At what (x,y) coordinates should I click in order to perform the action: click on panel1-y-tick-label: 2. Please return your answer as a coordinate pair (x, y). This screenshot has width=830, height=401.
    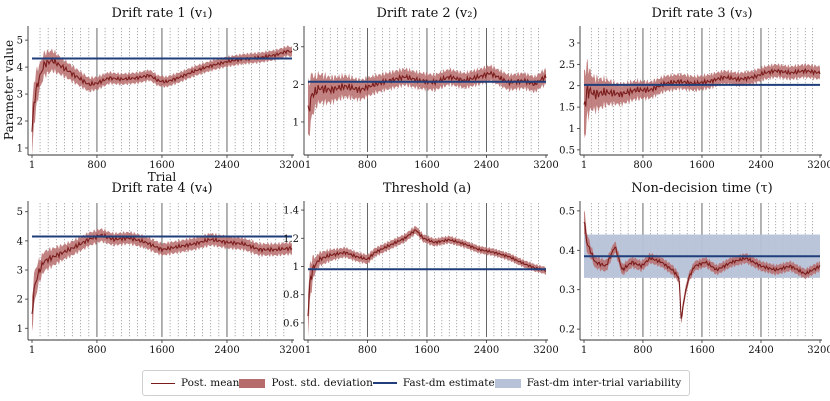
    Looking at the image, I should click on (20, 122).